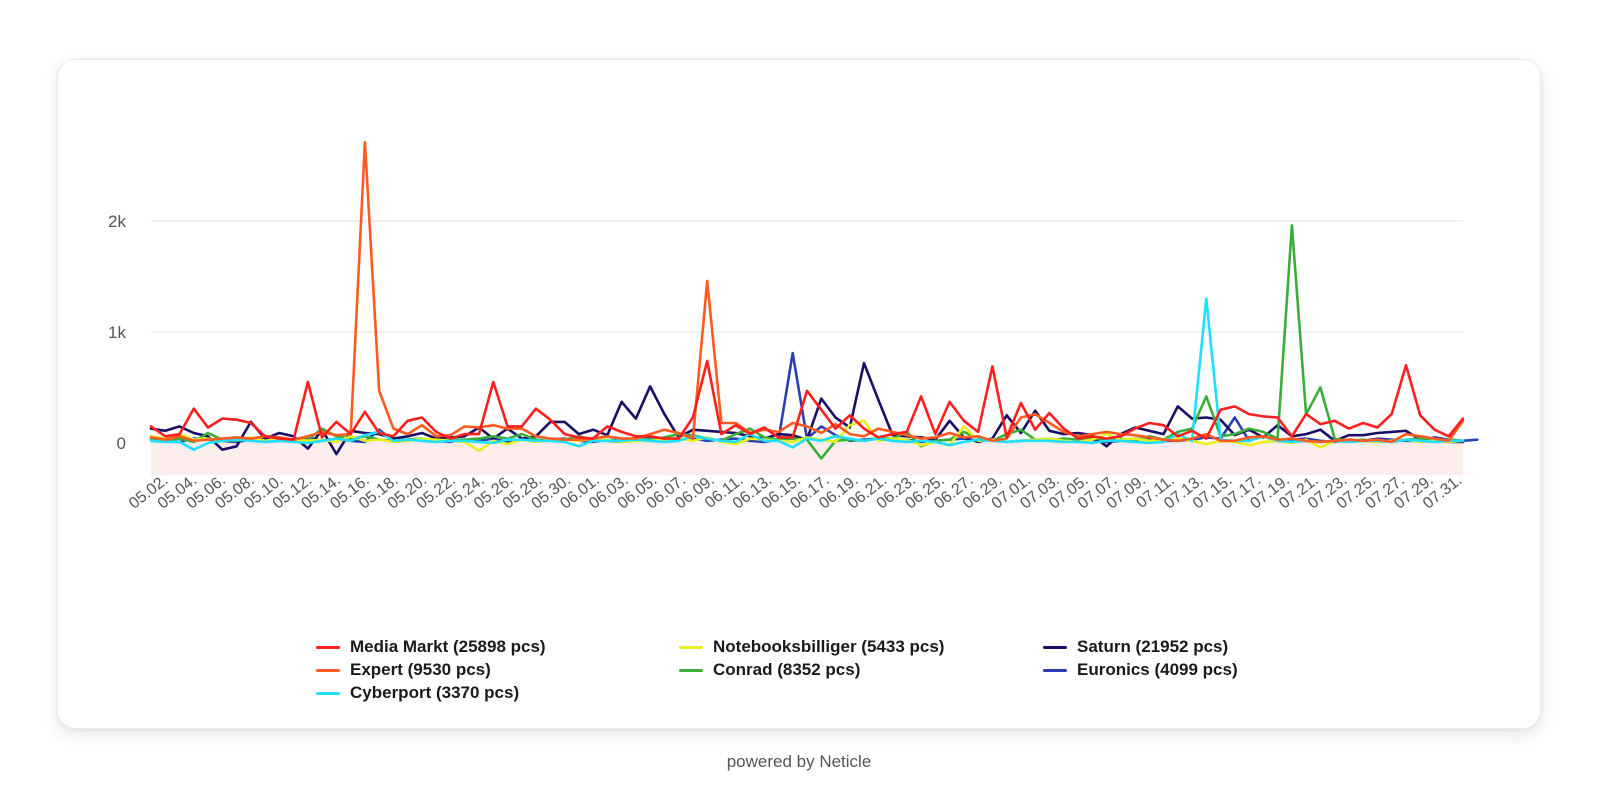 The width and height of the screenshot is (1600, 792). I want to click on legend-item: Media Markt (25898 pcs), so click(431, 647).